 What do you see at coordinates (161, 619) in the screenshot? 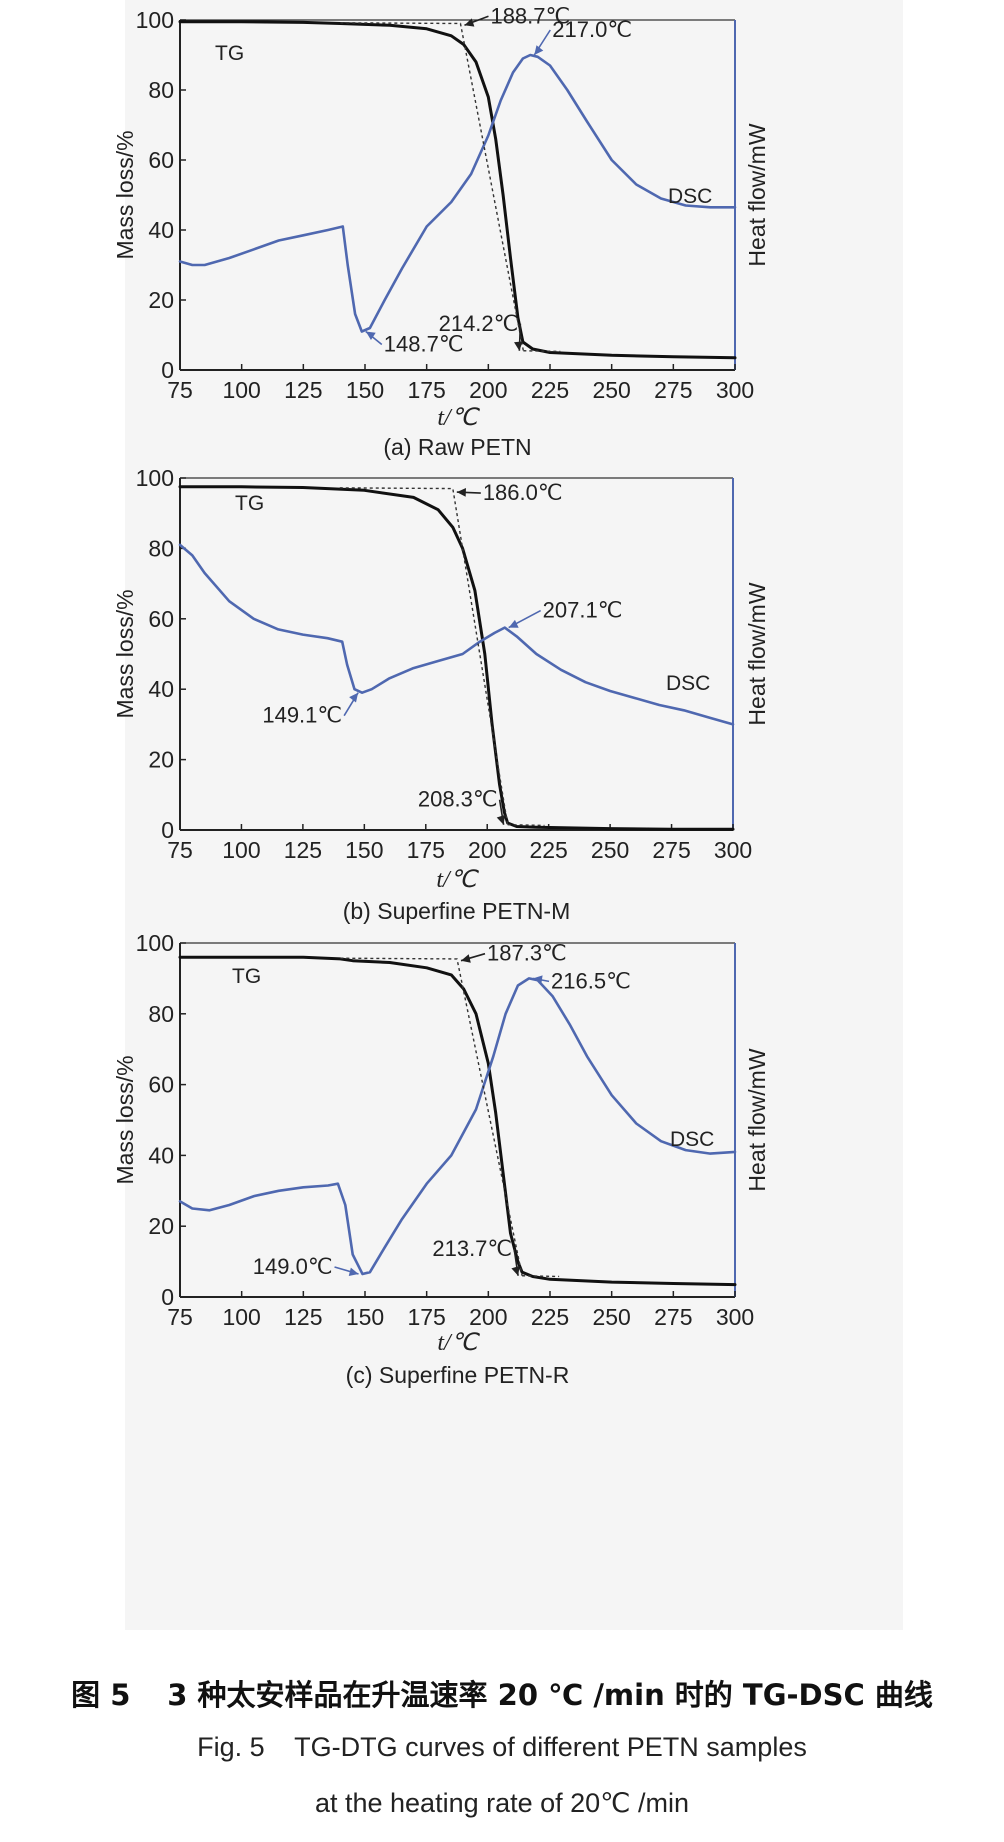
I see `chart-b-y-tick-label: 60` at bounding box center [161, 619].